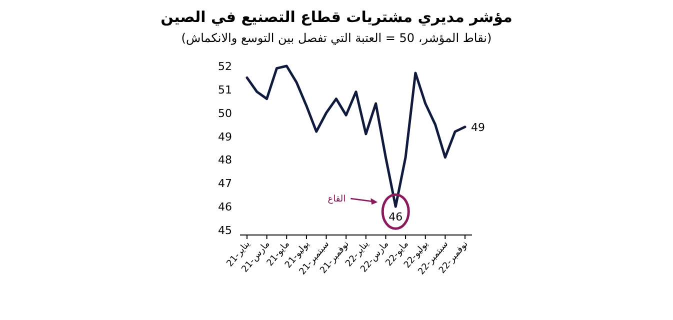  Describe the element at coordinates (225, 89) in the screenshot. I see `y-tick-label: 51` at that location.